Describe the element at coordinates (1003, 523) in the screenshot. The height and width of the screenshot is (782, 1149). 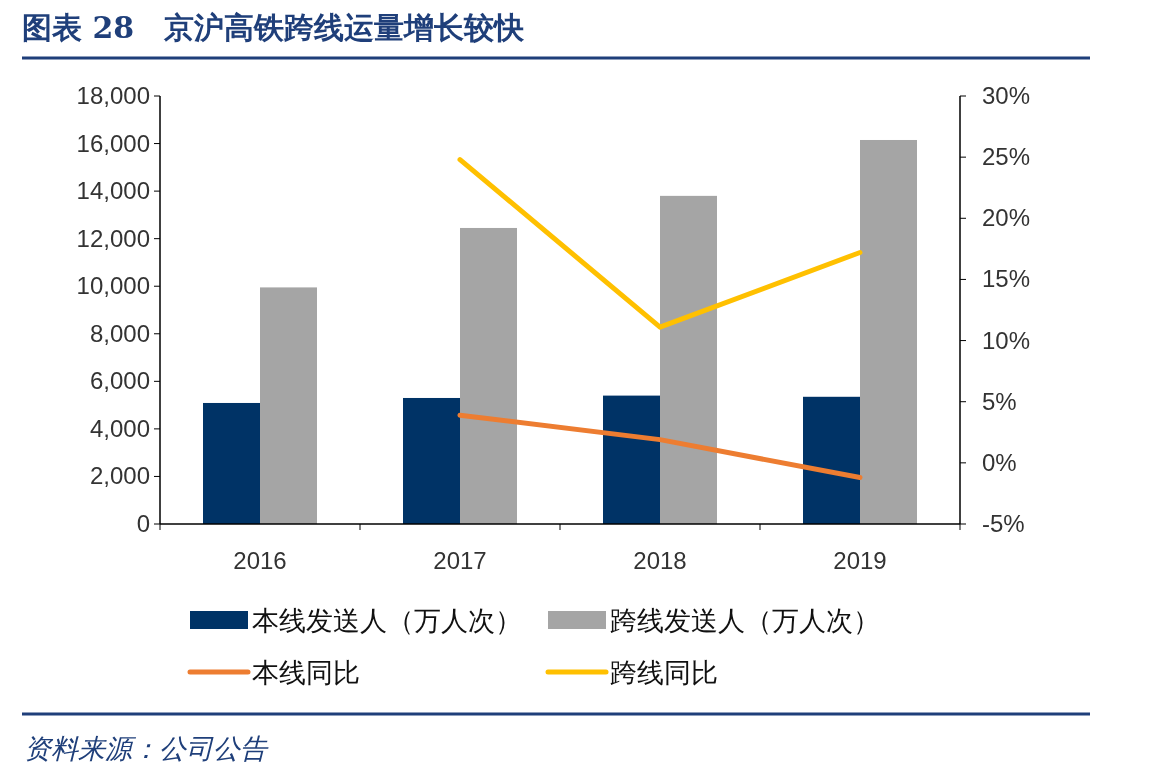
I see `y2-tick-label: -5%` at that location.